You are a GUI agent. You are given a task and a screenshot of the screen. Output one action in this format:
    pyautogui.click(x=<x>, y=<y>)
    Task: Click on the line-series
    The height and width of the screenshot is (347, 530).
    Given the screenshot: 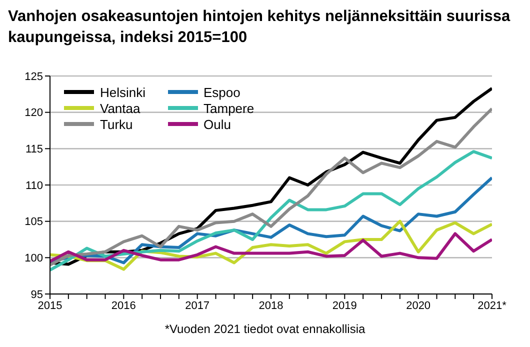 What is the action you would take?
    pyautogui.click(x=271, y=247)
    